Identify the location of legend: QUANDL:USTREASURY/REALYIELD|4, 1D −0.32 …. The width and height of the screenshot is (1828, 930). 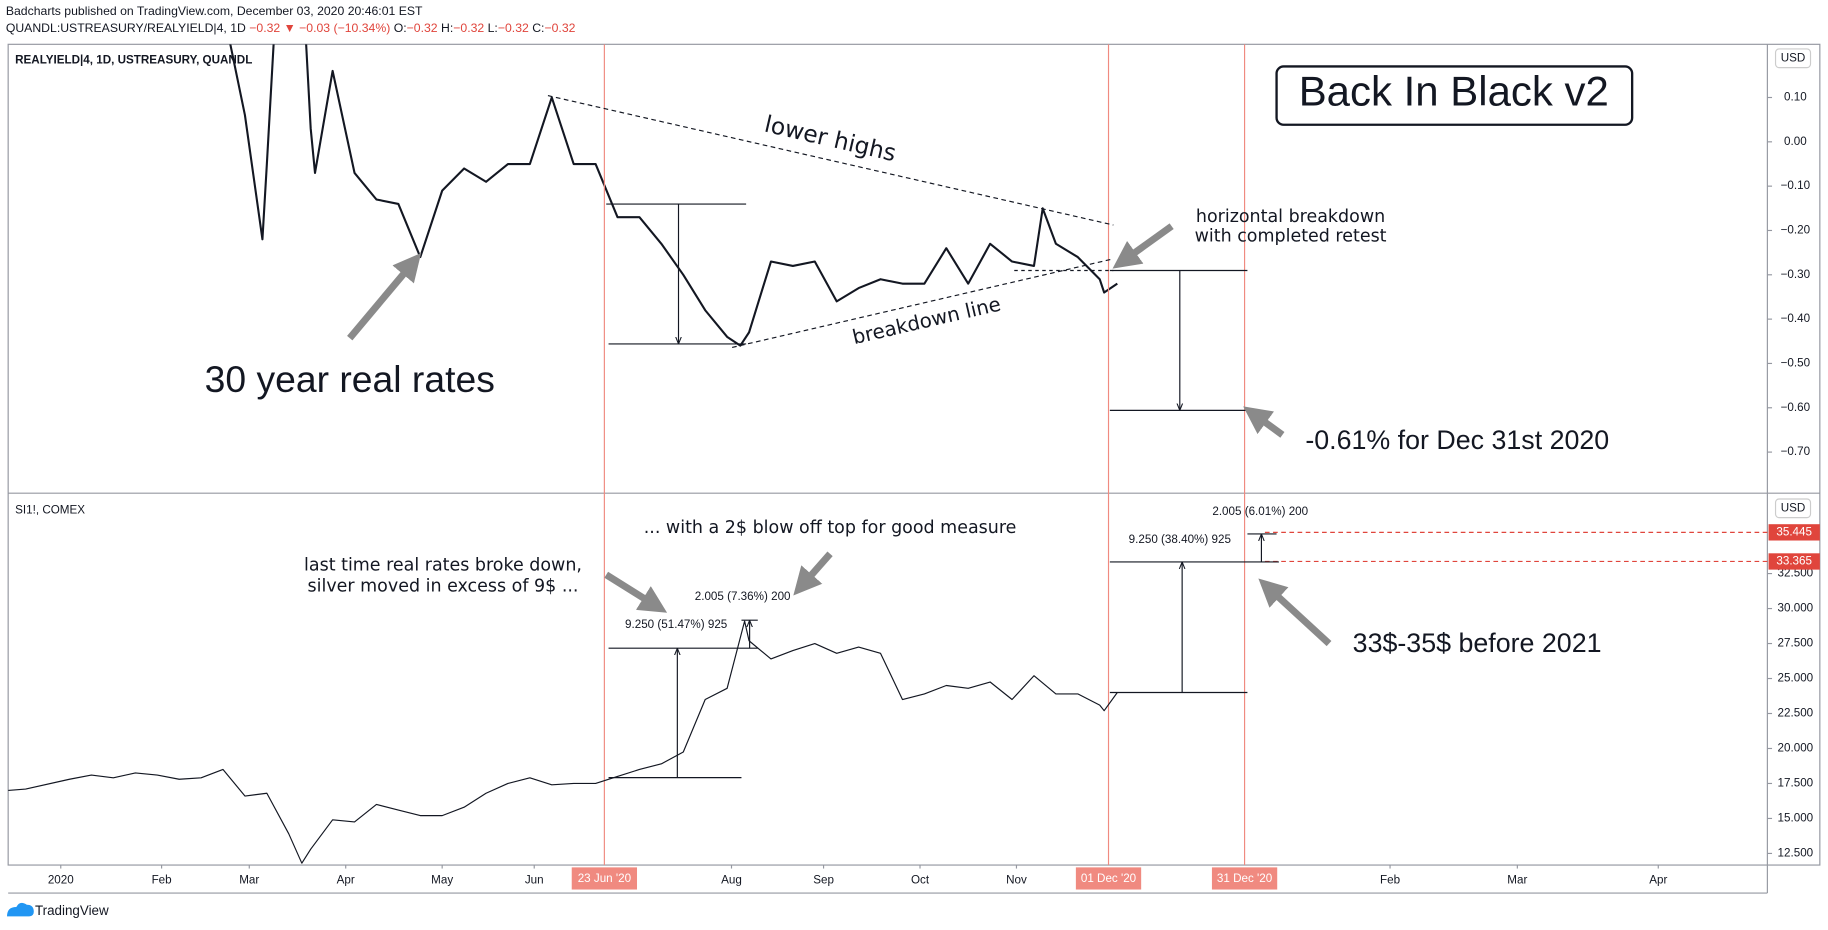
(291, 28).